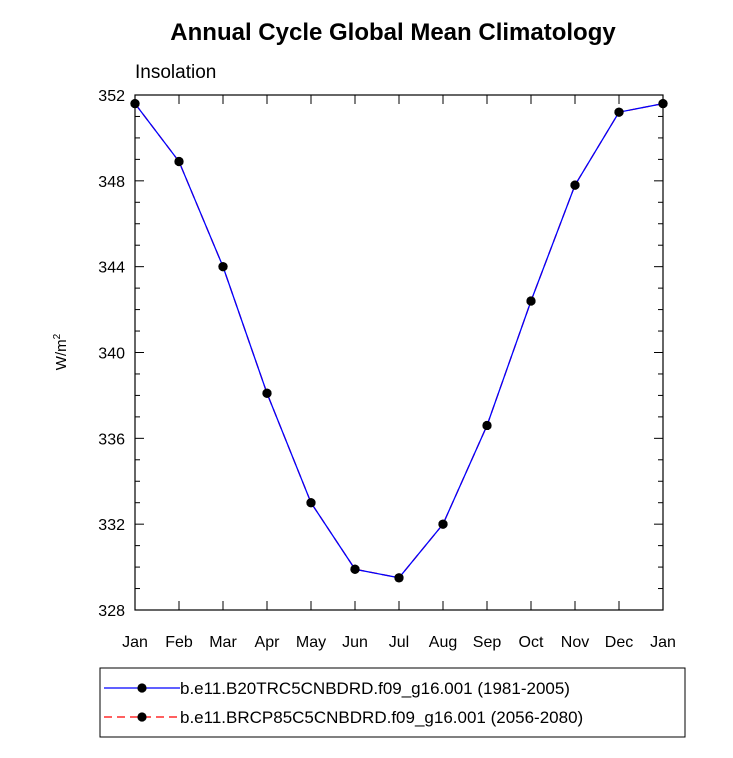 This screenshot has height=758, width=733. What do you see at coordinates (111, 439) in the screenshot?
I see `y-tick-label: 336` at bounding box center [111, 439].